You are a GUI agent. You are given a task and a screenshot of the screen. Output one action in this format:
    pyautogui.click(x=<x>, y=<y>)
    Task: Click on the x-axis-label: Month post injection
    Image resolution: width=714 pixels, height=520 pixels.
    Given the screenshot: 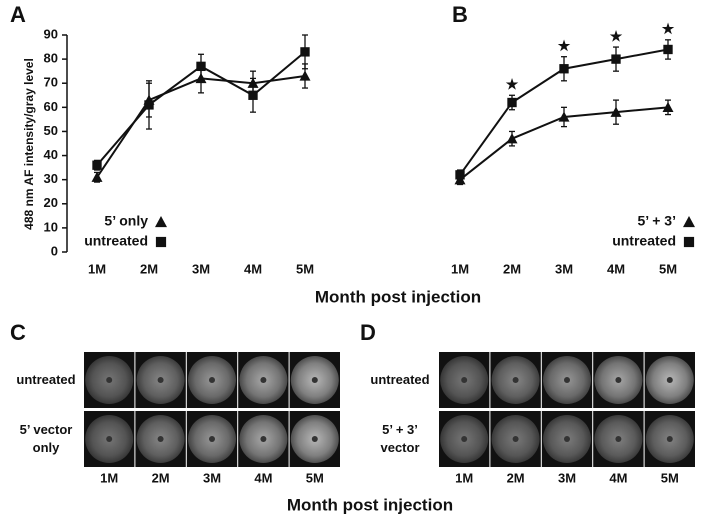 What is the action you would take?
    pyautogui.click(x=398, y=296)
    